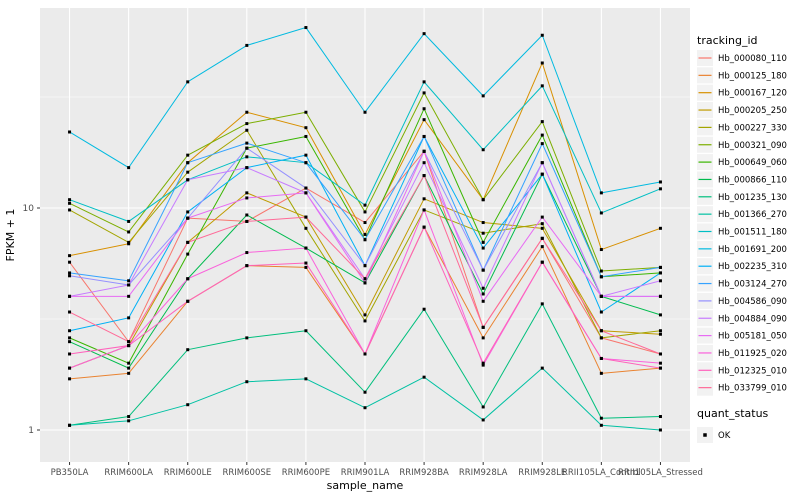  What do you see at coordinates (752, 128) in the screenshot?
I see `legend-label: Hb_000227_330` at bounding box center [752, 128].